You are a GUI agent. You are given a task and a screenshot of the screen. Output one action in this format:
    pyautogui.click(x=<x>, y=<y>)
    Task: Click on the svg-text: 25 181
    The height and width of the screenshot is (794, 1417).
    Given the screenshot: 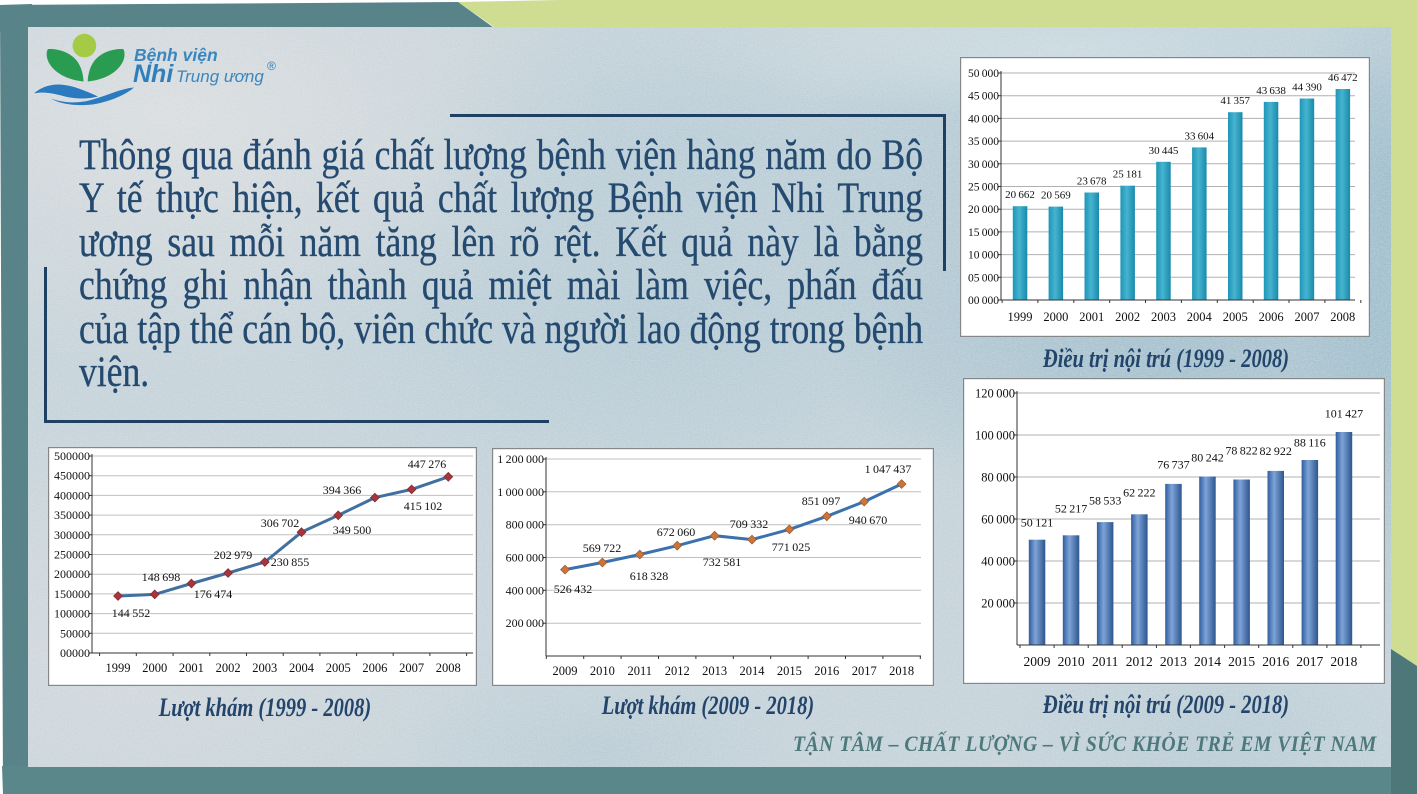 What is the action you would take?
    pyautogui.click(x=1128, y=175)
    